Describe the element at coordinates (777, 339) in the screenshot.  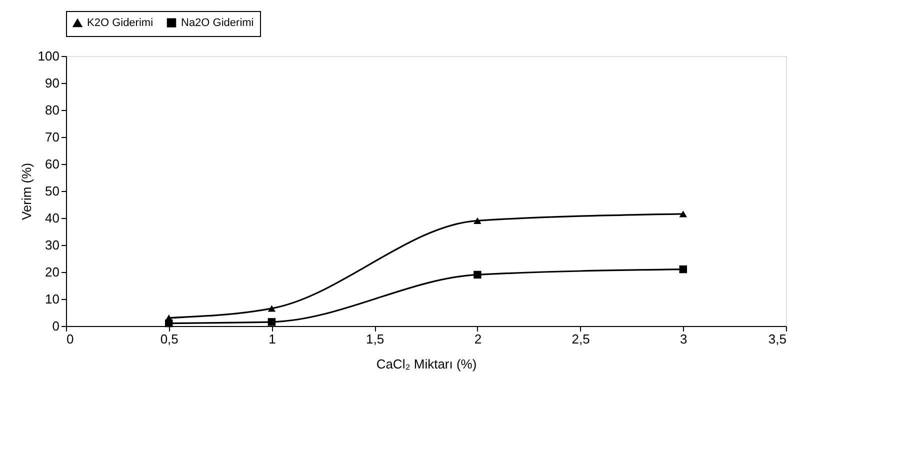
I see `x-tick-label: 3,5` at that location.